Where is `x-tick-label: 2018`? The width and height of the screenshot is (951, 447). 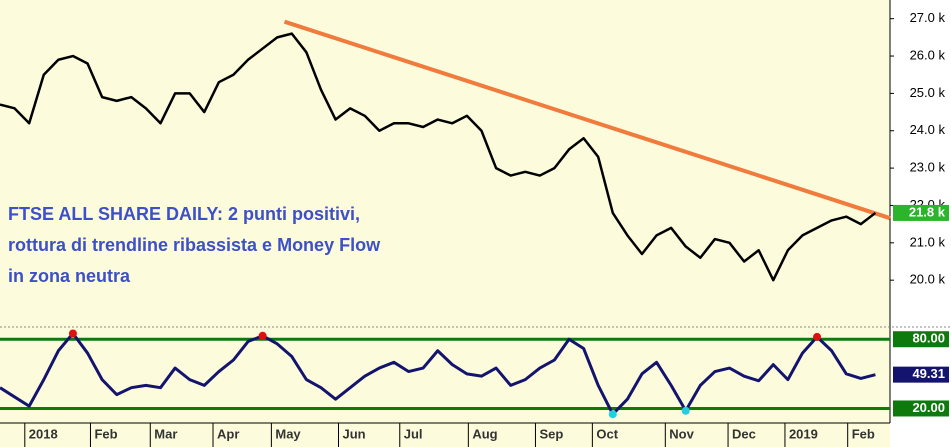
x-tick-label: 2018 is located at coordinates (43, 433).